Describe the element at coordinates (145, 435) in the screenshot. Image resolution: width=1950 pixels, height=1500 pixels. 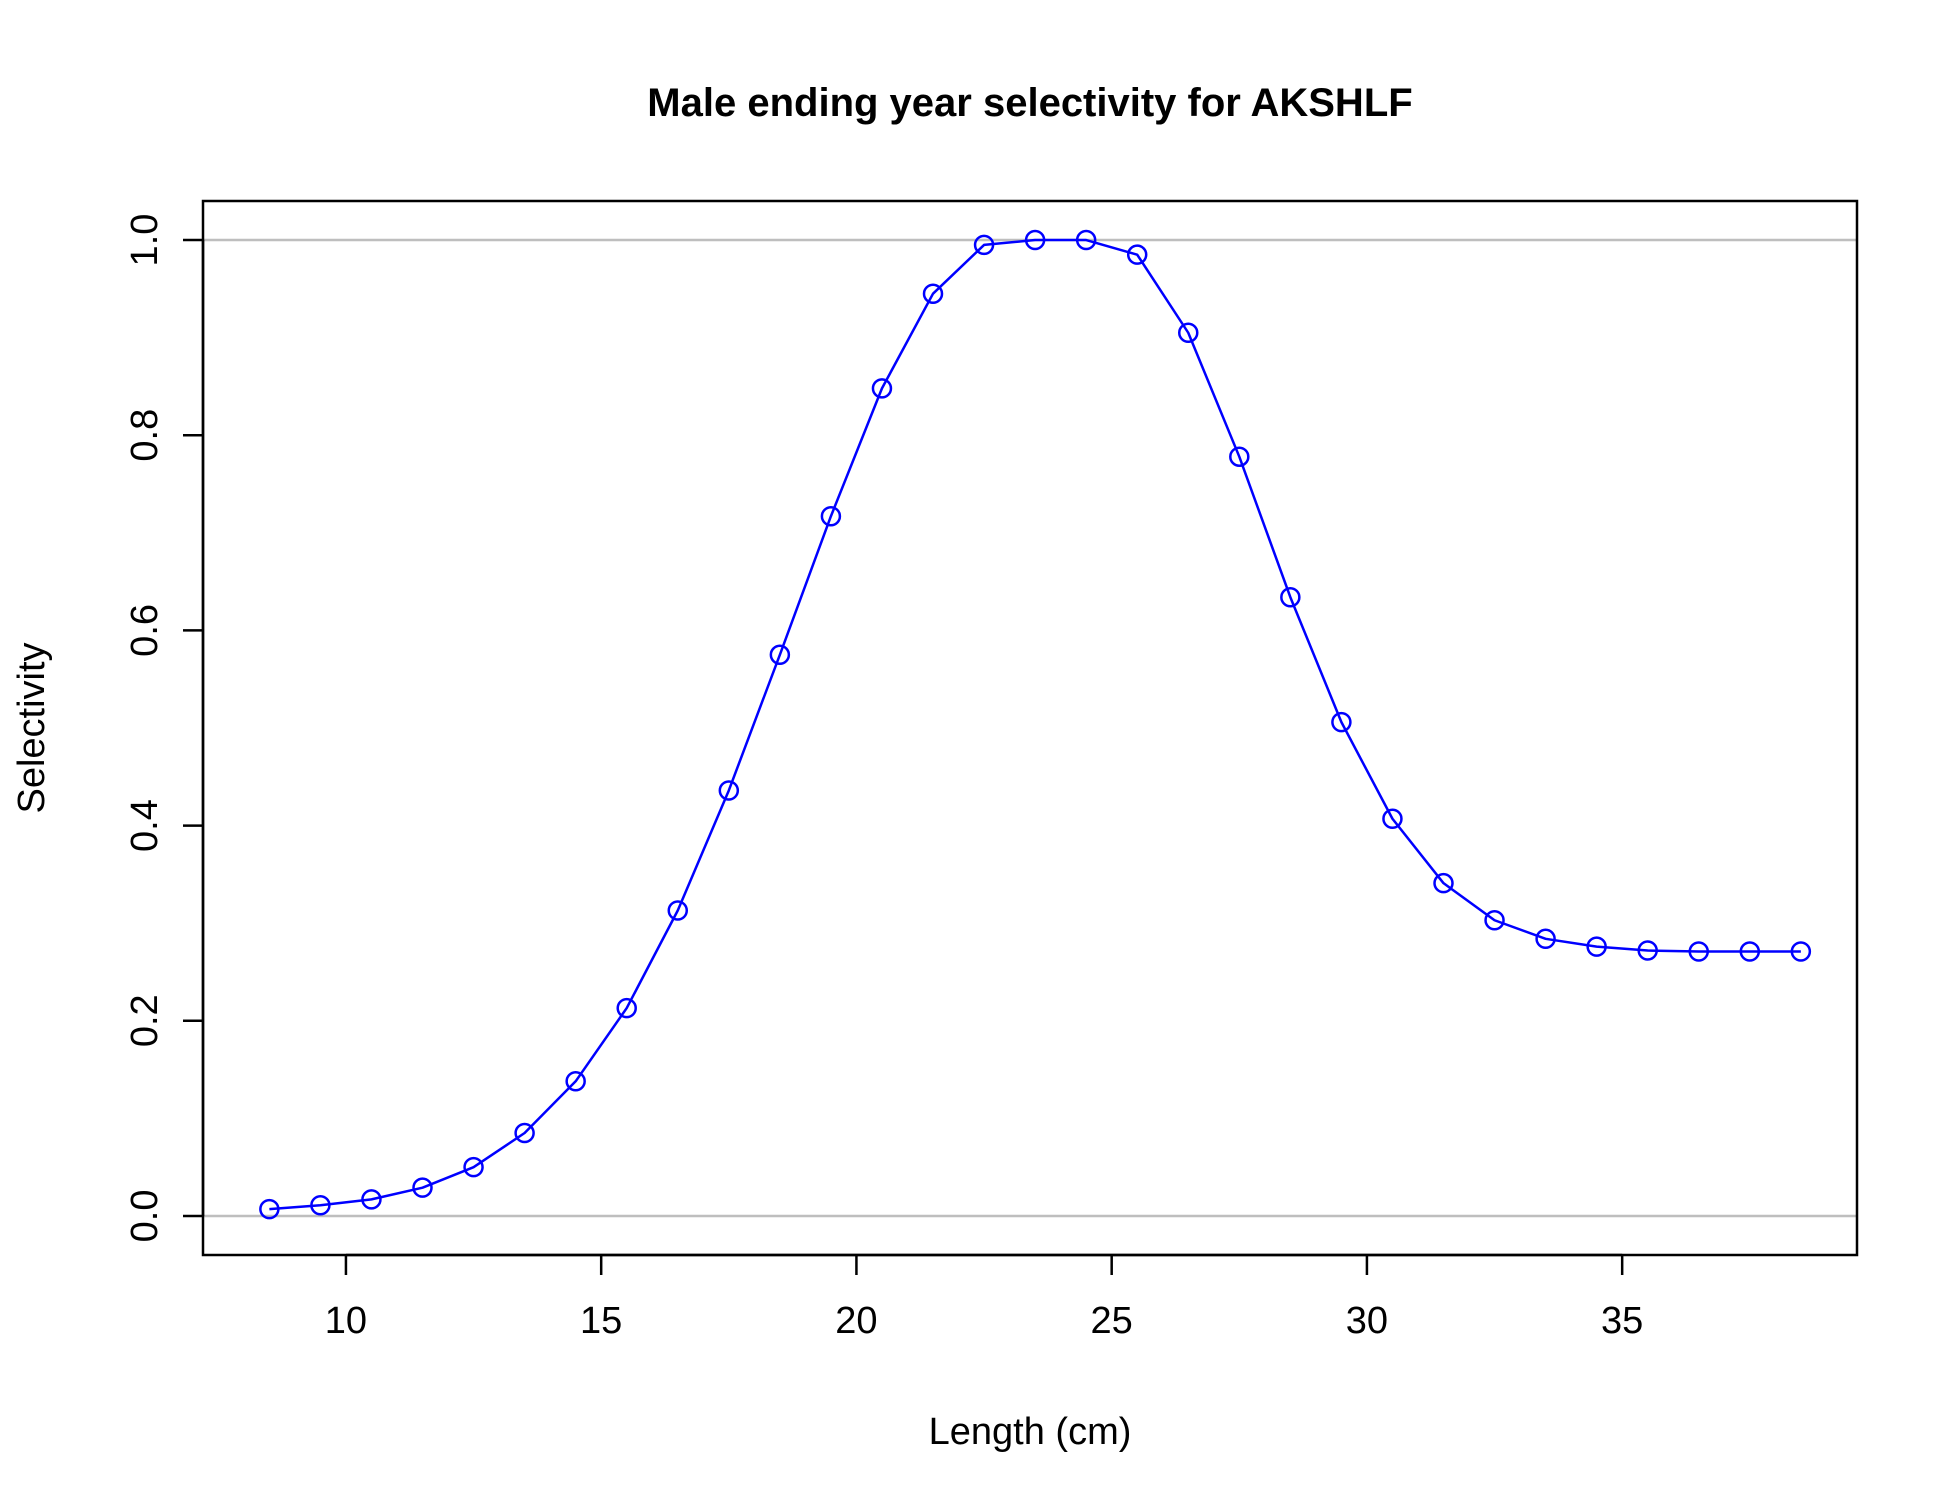
I see `y-tick-label: 0.8` at that location.